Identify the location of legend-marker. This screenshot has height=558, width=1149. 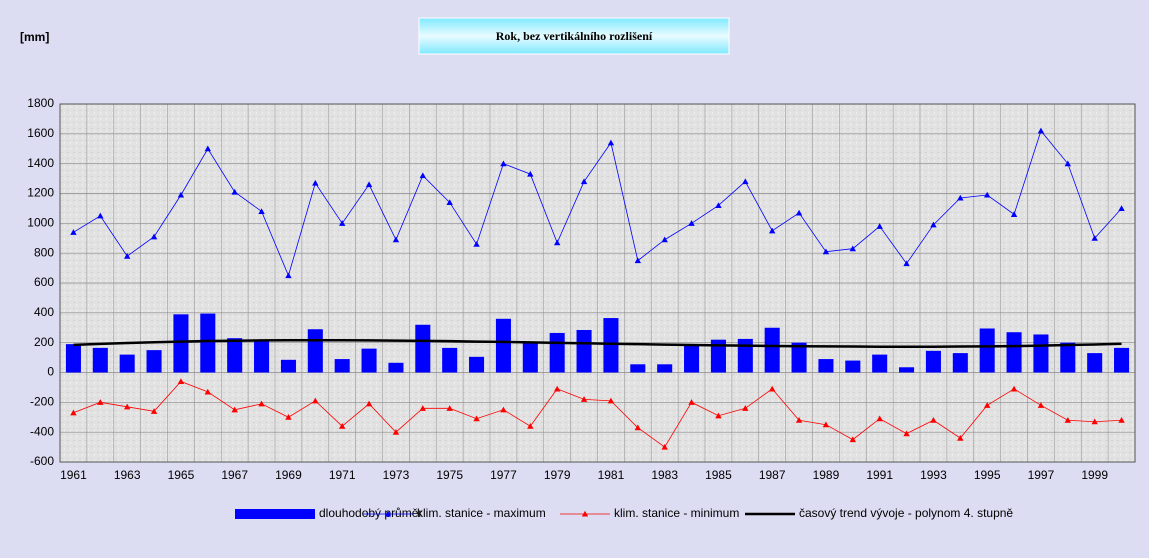
(388, 513).